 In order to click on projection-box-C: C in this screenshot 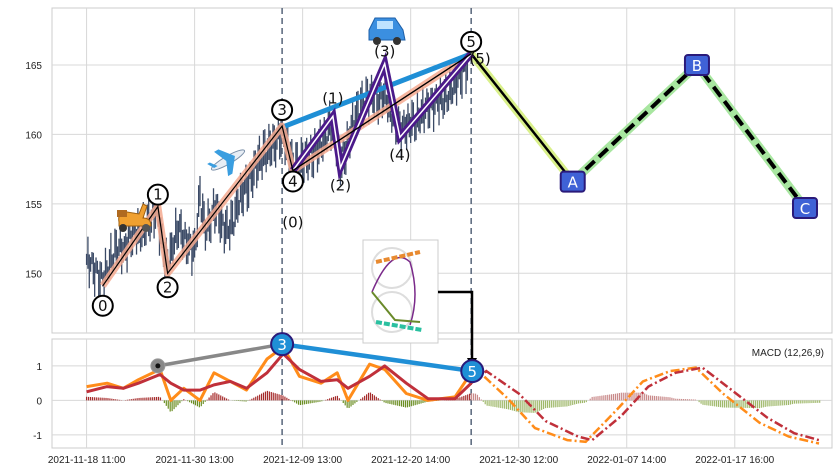, I will do `click(804, 208)`.